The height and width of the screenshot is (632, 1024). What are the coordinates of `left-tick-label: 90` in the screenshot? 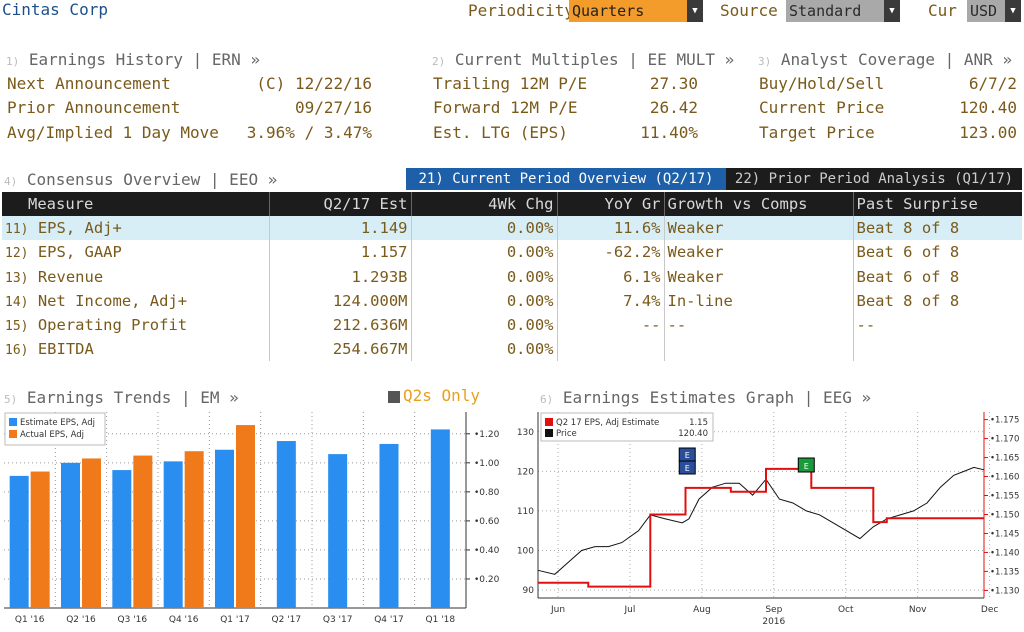 It's located at (529, 591).